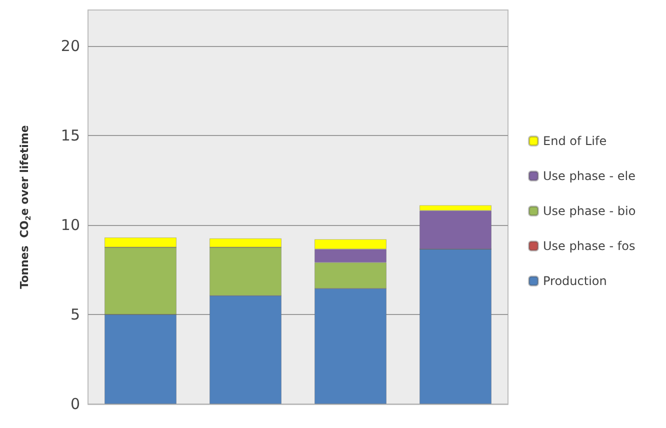 Image resolution: width=666 pixels, height=428 pixels. I want to click on y-tick-label: 0, so click(75, 404).